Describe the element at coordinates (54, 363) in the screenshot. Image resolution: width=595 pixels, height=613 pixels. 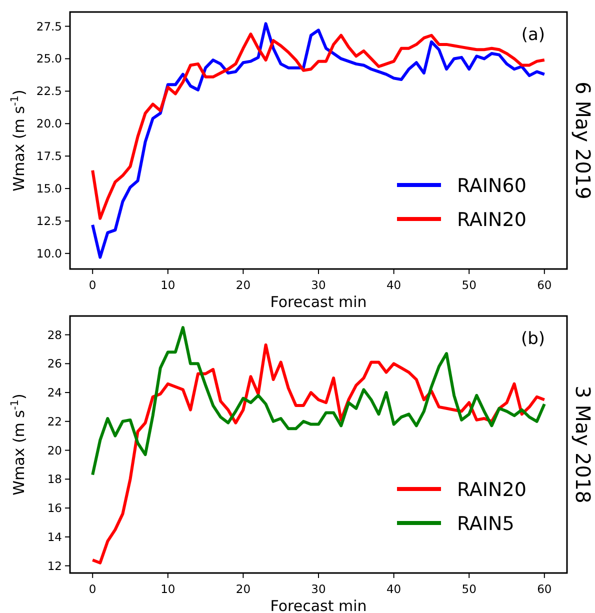
I see `y-tick-label: 26` at that location.